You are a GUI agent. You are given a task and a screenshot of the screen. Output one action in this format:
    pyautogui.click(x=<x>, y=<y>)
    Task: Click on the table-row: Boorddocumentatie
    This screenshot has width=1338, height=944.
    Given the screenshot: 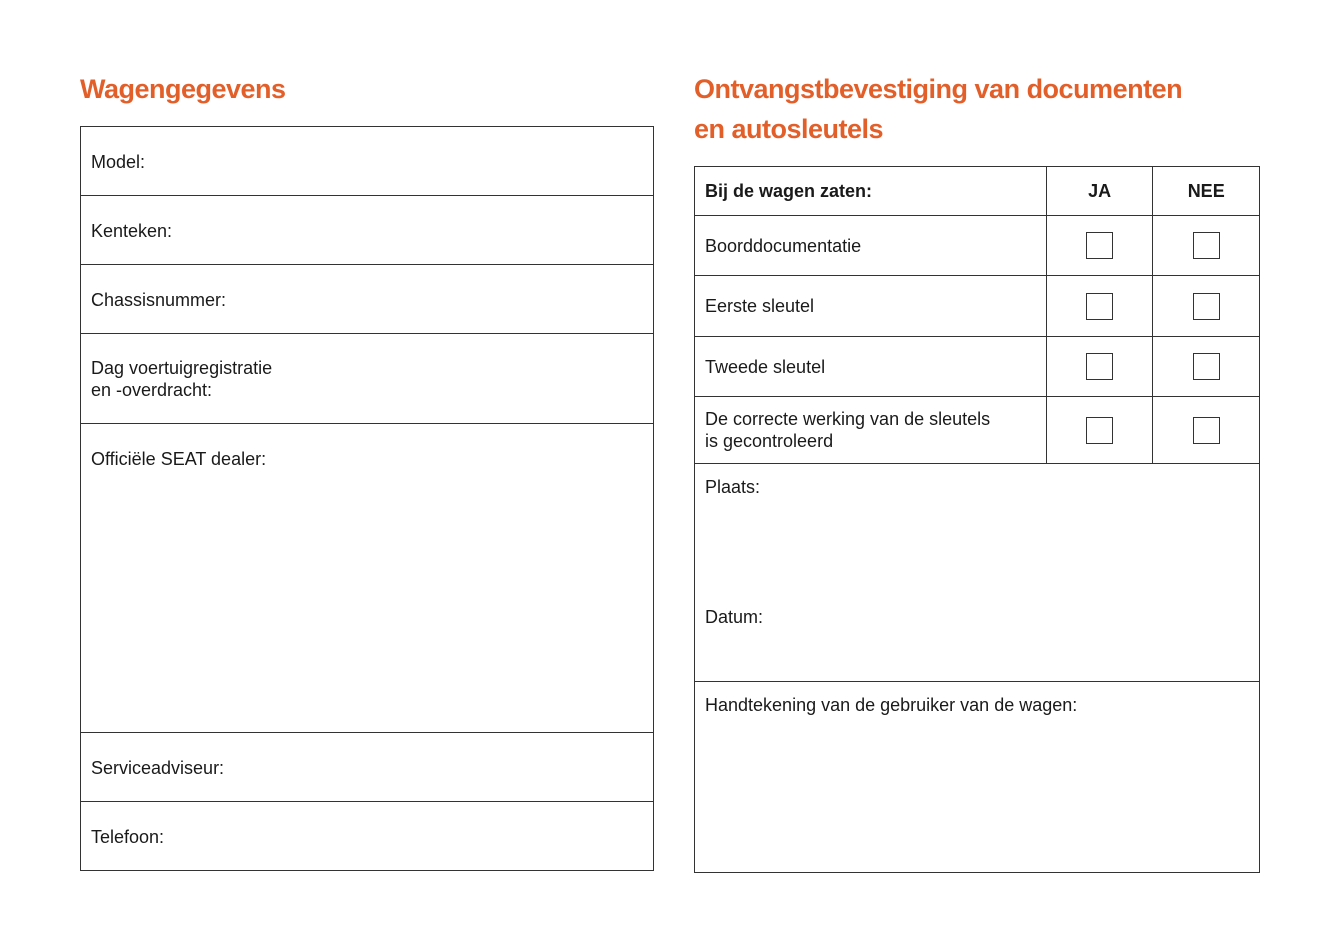 What is the action you would take?
    pyautogui.click(x=977, y=245)
    